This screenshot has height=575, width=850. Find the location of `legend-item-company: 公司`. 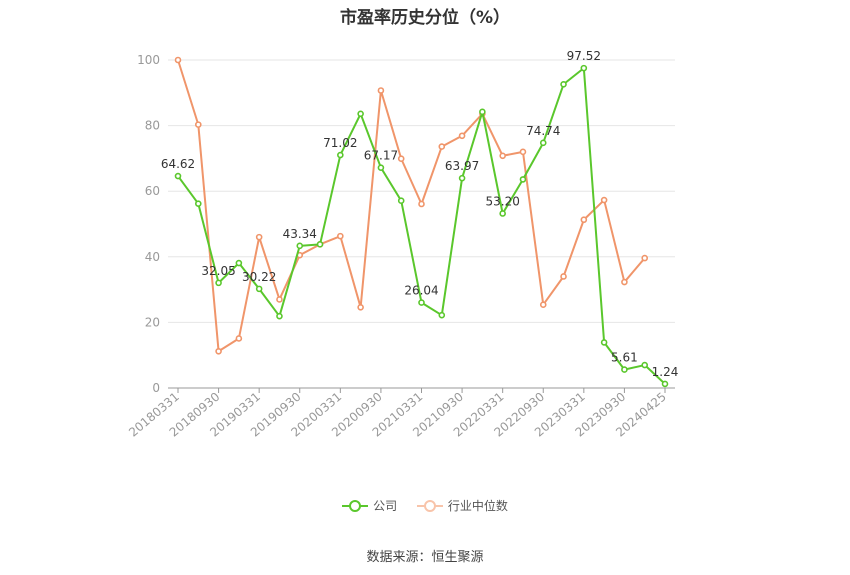

legend-item-company: 公司 is located at coordinates (369, 505).